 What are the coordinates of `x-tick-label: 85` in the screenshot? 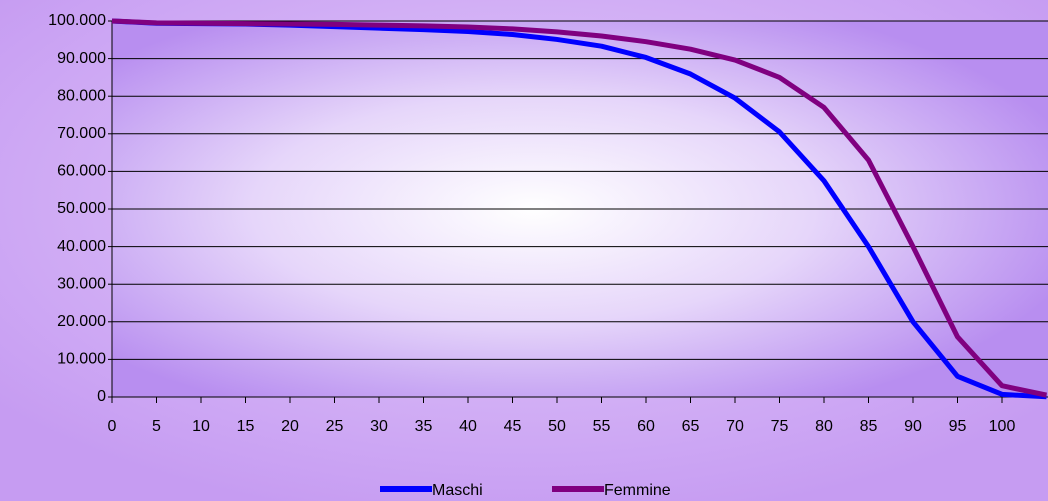 It's located at (869, 426).